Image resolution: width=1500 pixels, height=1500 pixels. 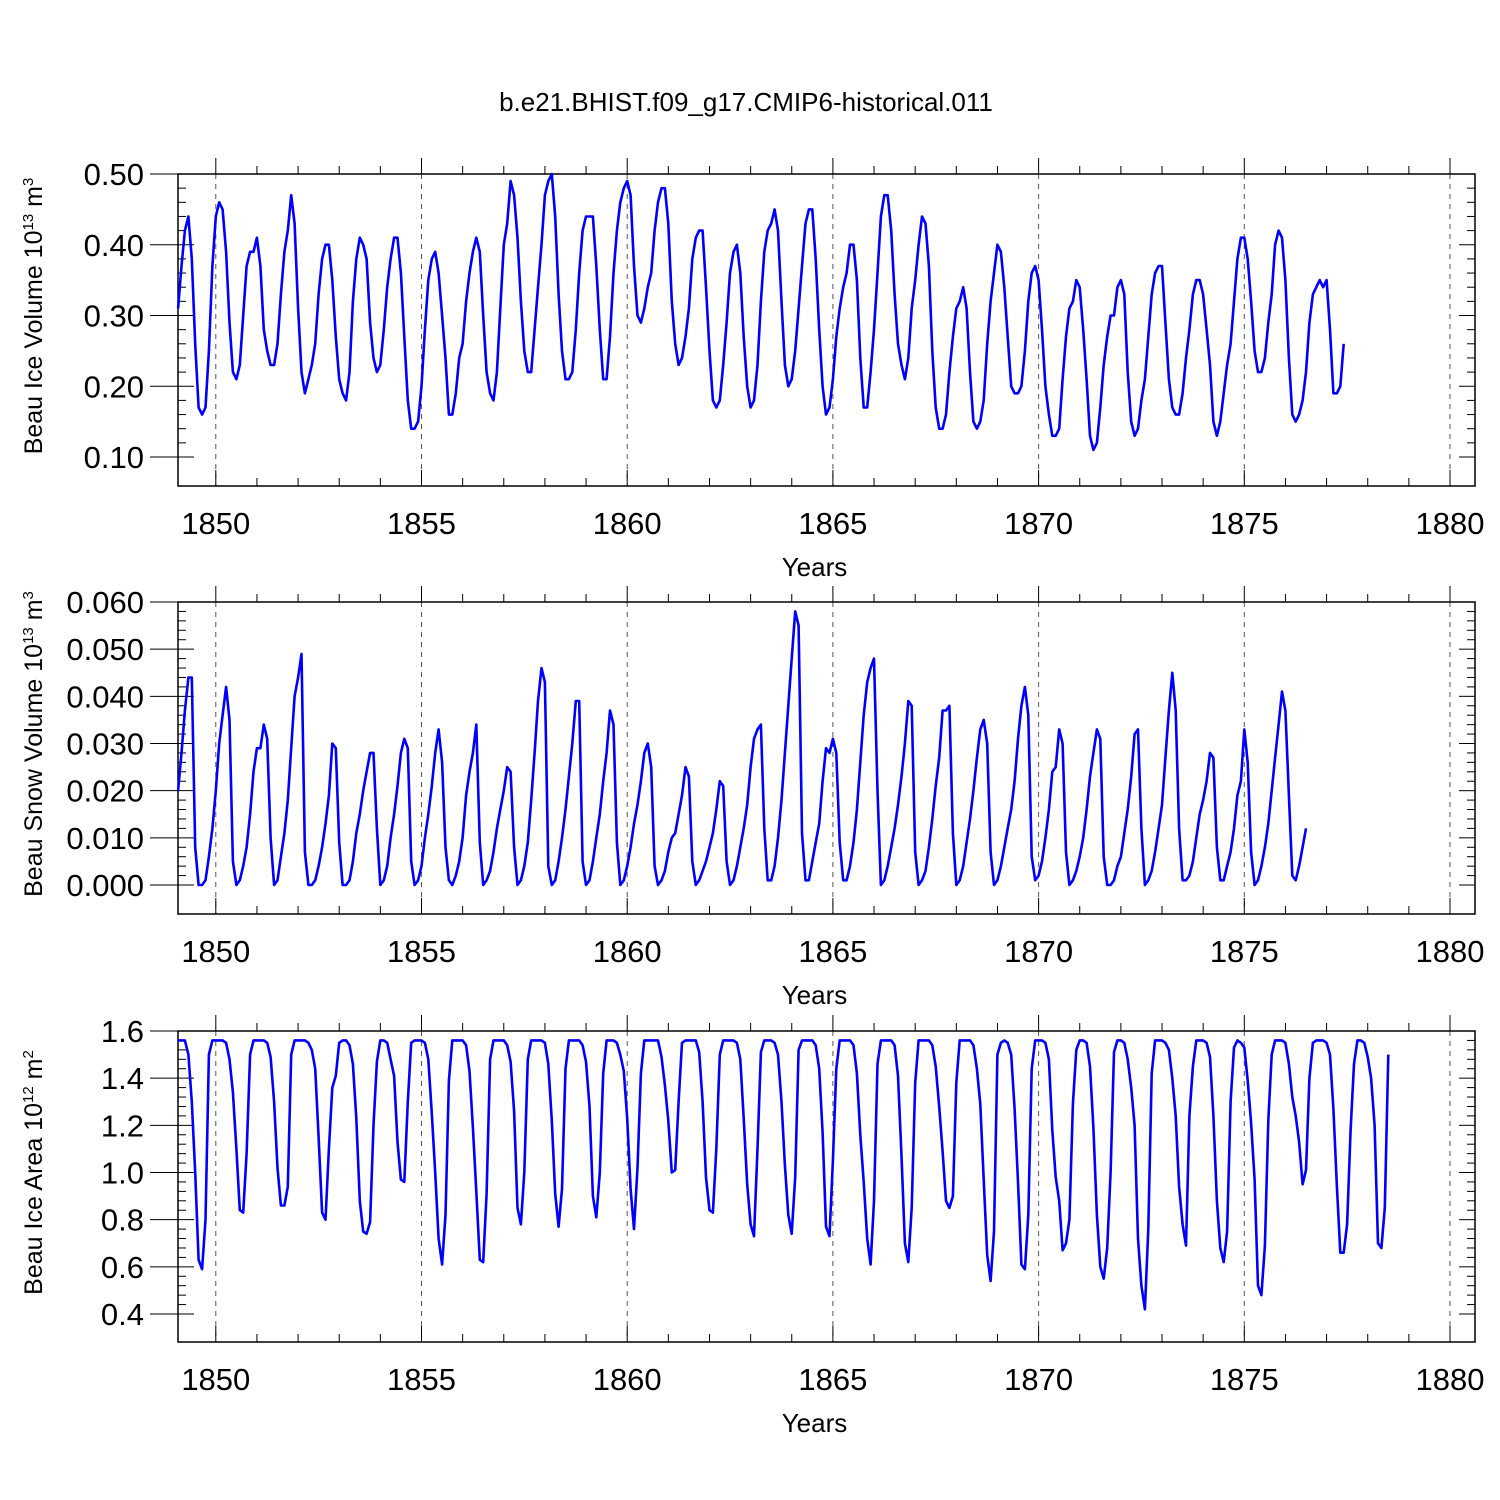 What do you see at coordinates (34, 343) in the screenshot?
I see `y-label-text: Beau Ice Volume 10` at bounding box center [34, 343].